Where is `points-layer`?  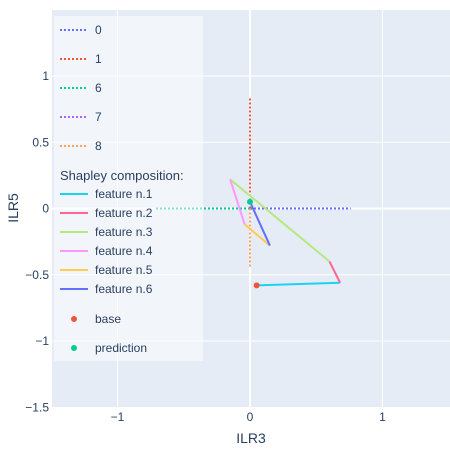 points-layer is located at coordinates (253, 243).